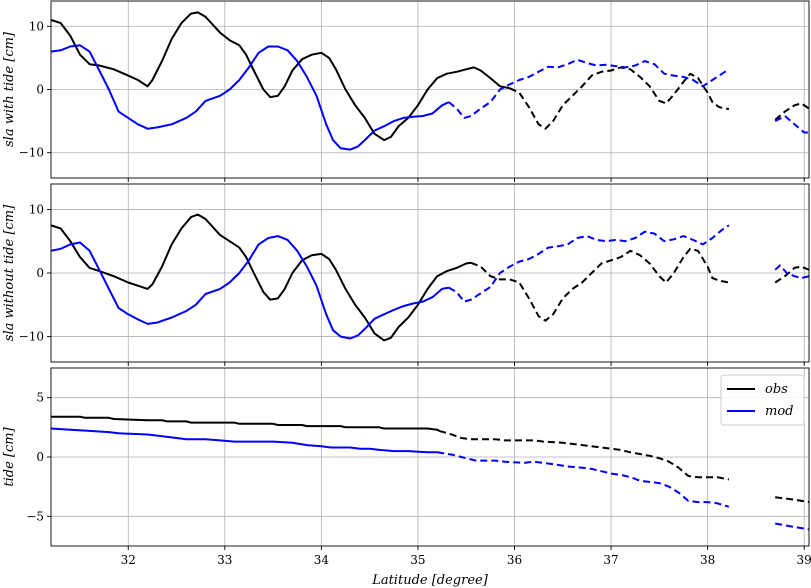 Image resolution: width=811 pixels, height=588 pixels. What do you see at coordinates (40, 398) in the screenshot?
I see `y-tick-label: 5` at bounding box center [40, 398].